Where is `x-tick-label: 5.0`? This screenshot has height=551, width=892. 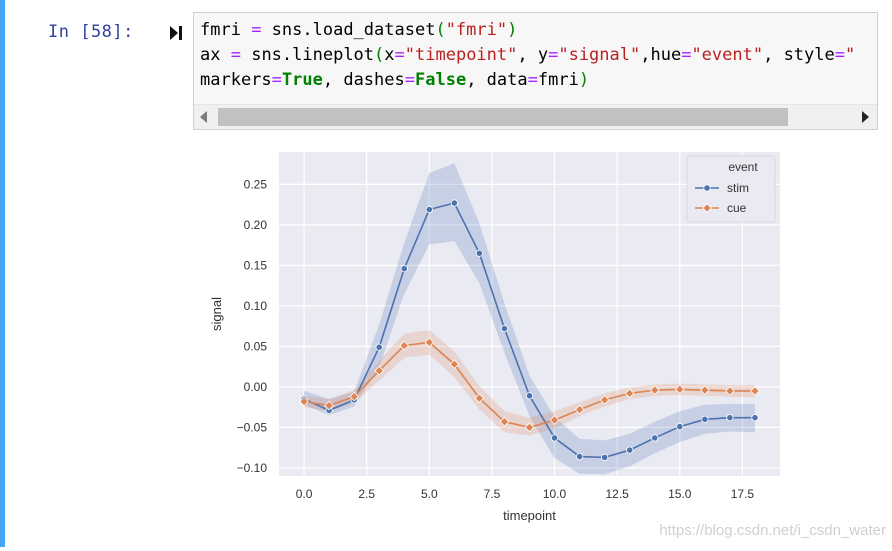
x-tick-label: 5.0 is located at coordinates (429, 494).